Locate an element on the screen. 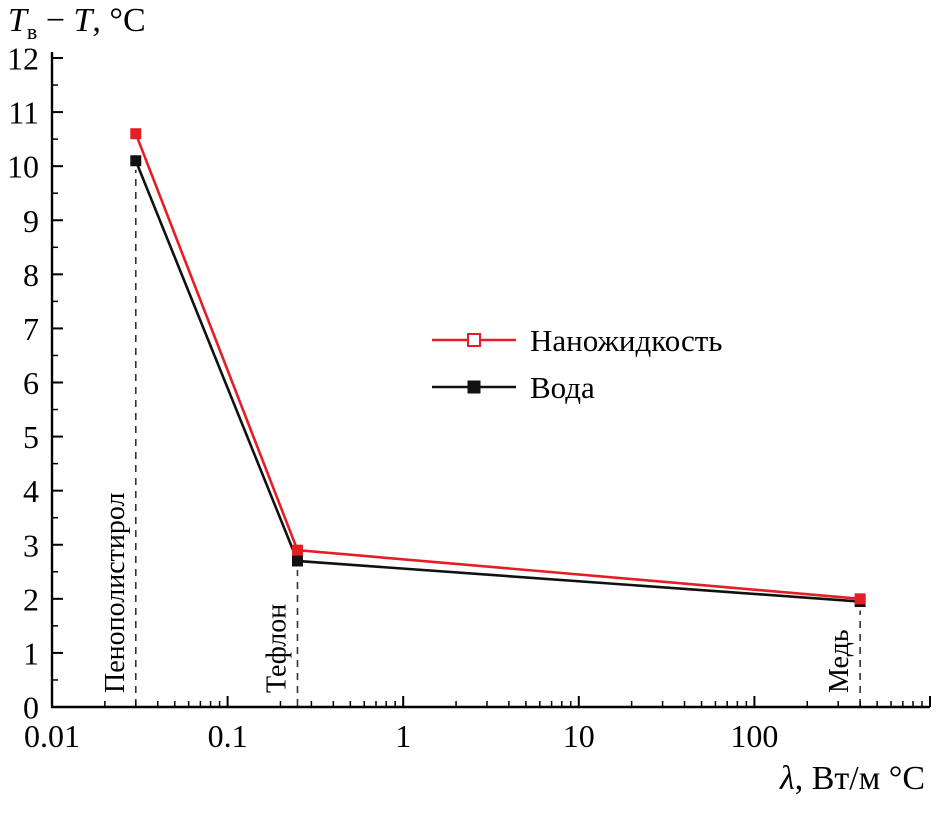 This screenshot has height=824, width=939. legend-label: Наножидкость is located at coordinates (626, 340).